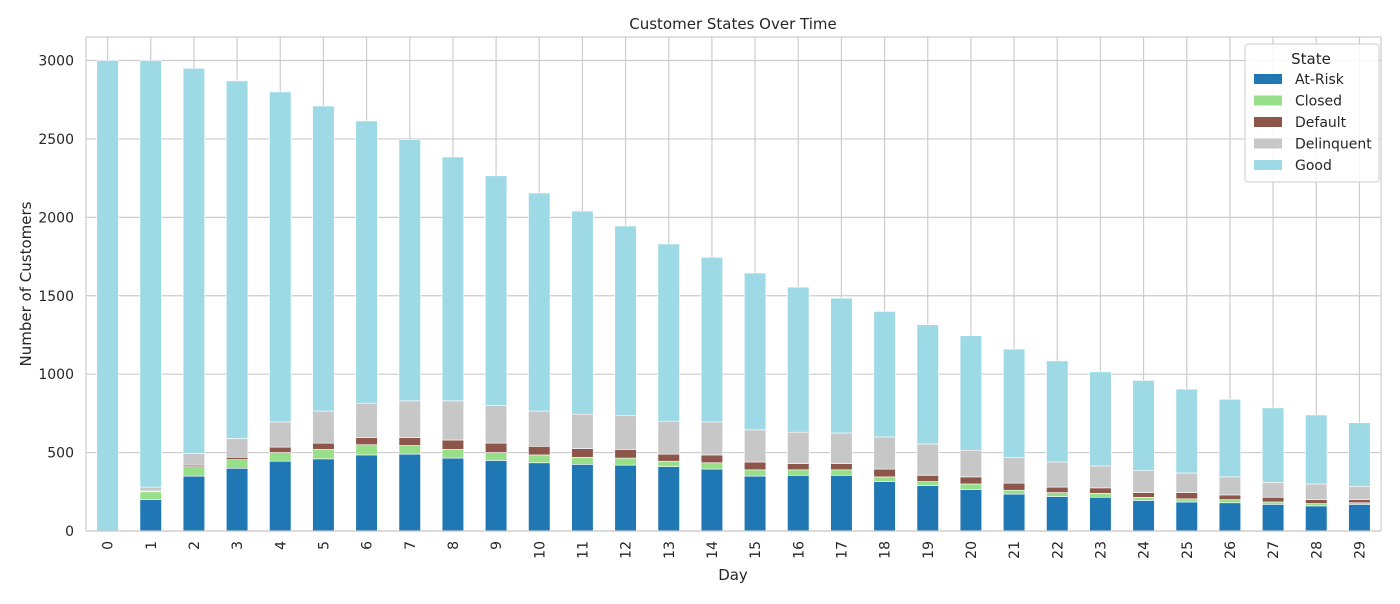  I want to click on legend-label: Default, so click(1321, 123).